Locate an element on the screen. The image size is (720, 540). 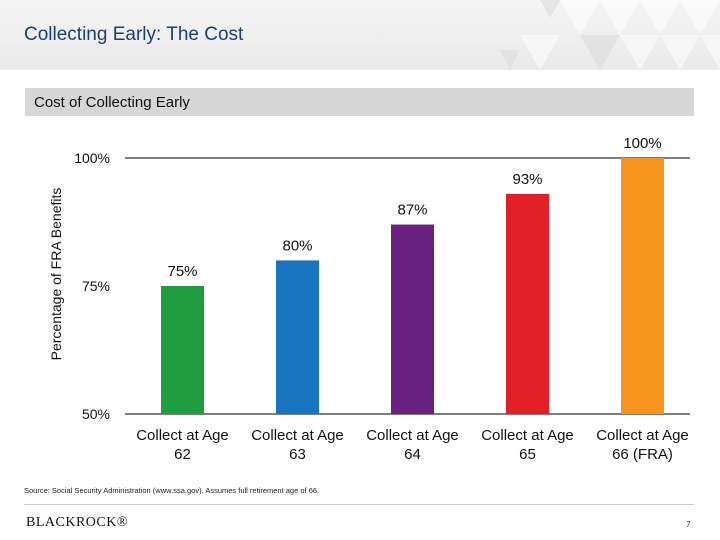
data-label: 87% is located at coordinates (412, 210).